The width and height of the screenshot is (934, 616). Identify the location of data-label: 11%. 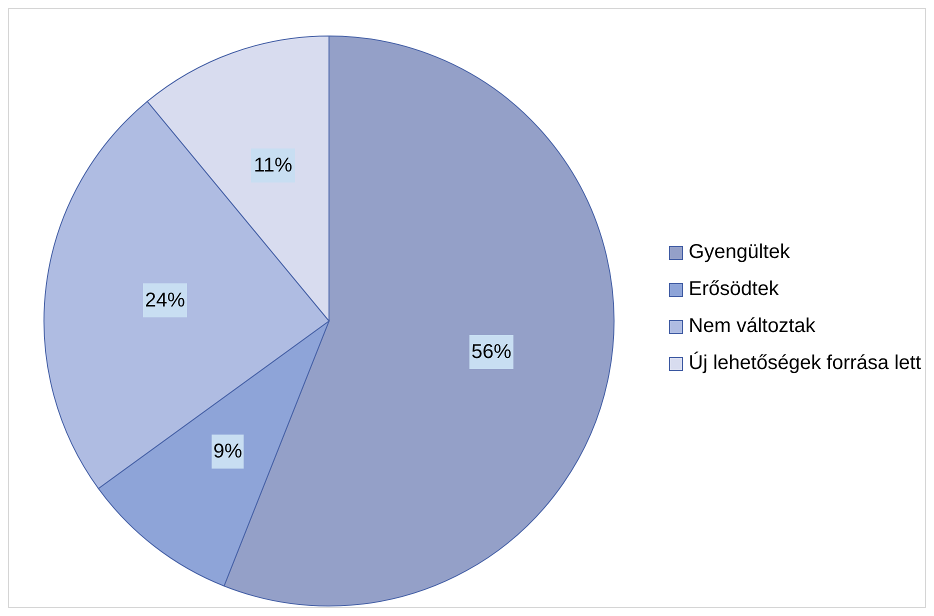
(273, 165).